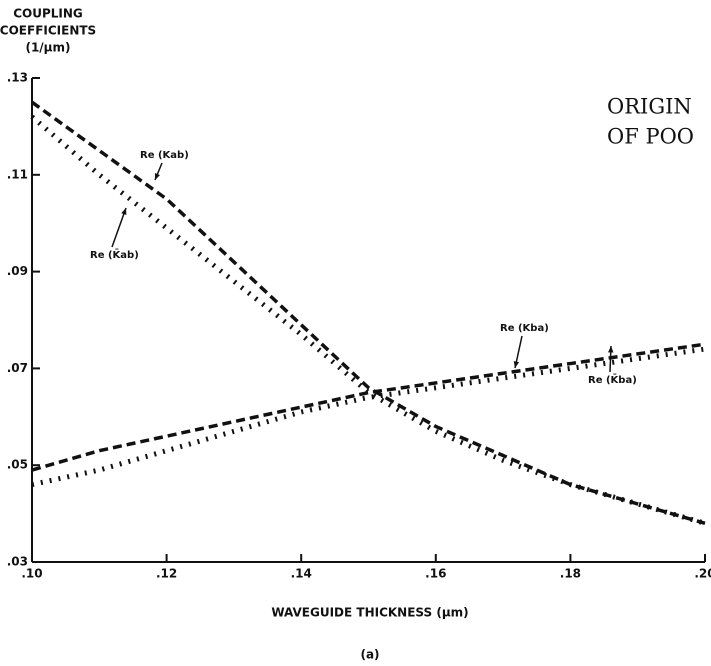  Describe the element at coordinates (17, 465) in the screenshot. I see `y-tick-label: .05` at that location.